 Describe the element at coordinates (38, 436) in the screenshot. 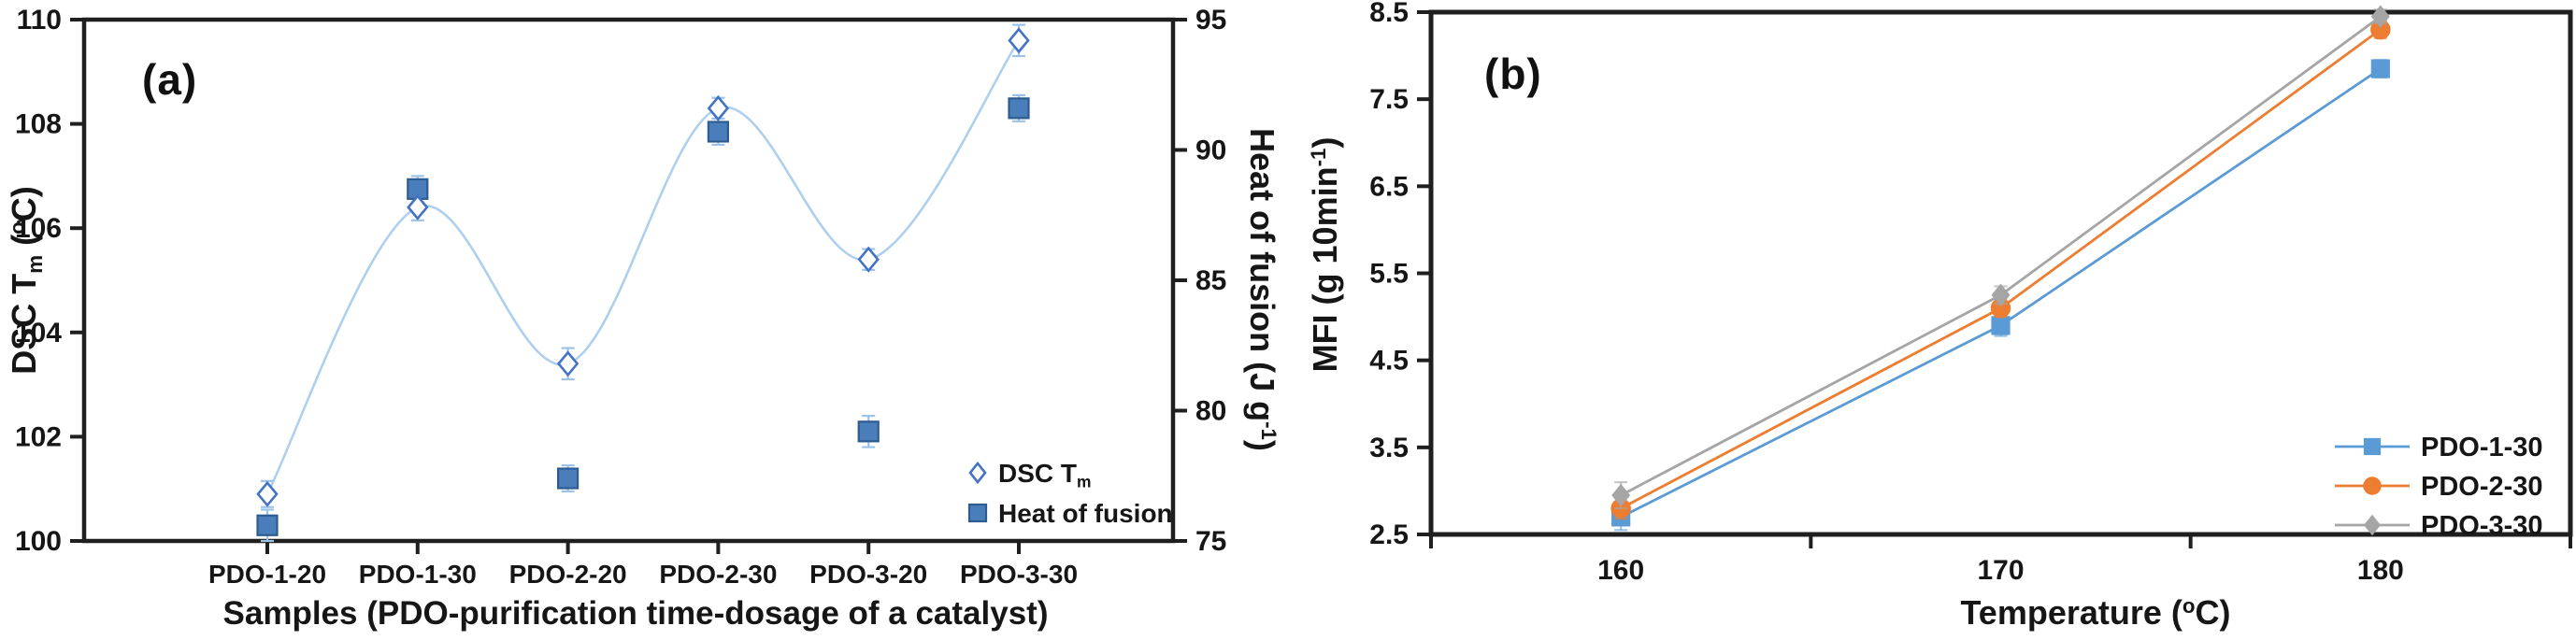

I see `y-left-tick-label: 102` at that location.